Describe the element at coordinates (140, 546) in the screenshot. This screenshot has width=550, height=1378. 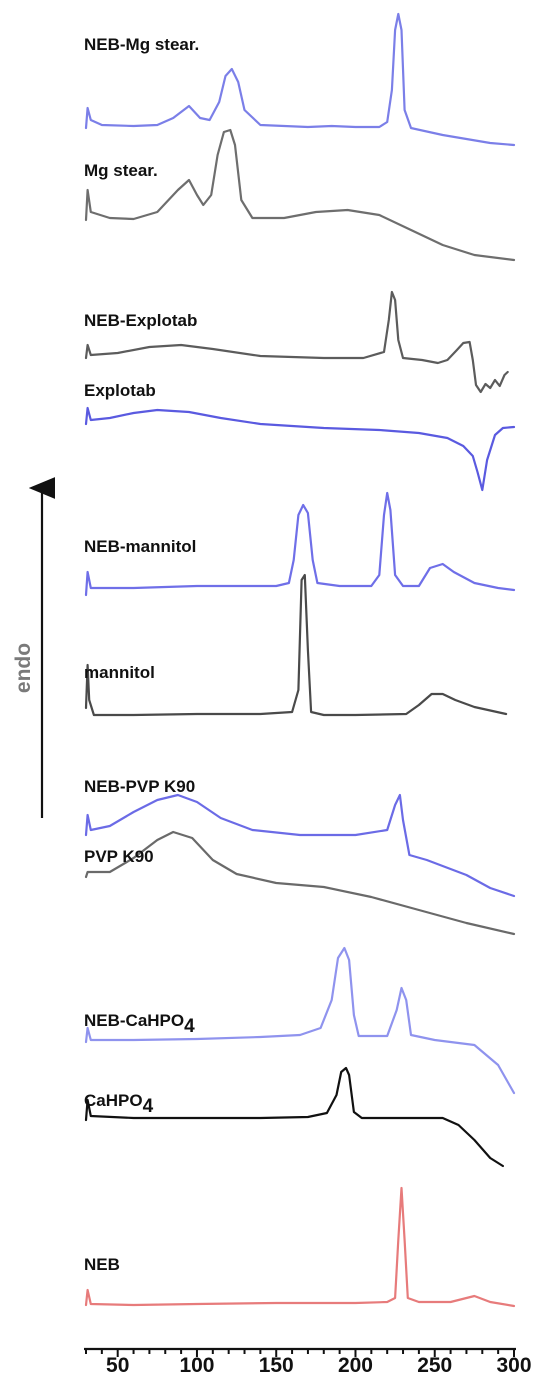
I see `label-neb-mannitol: NEB-mannitol` at that location.